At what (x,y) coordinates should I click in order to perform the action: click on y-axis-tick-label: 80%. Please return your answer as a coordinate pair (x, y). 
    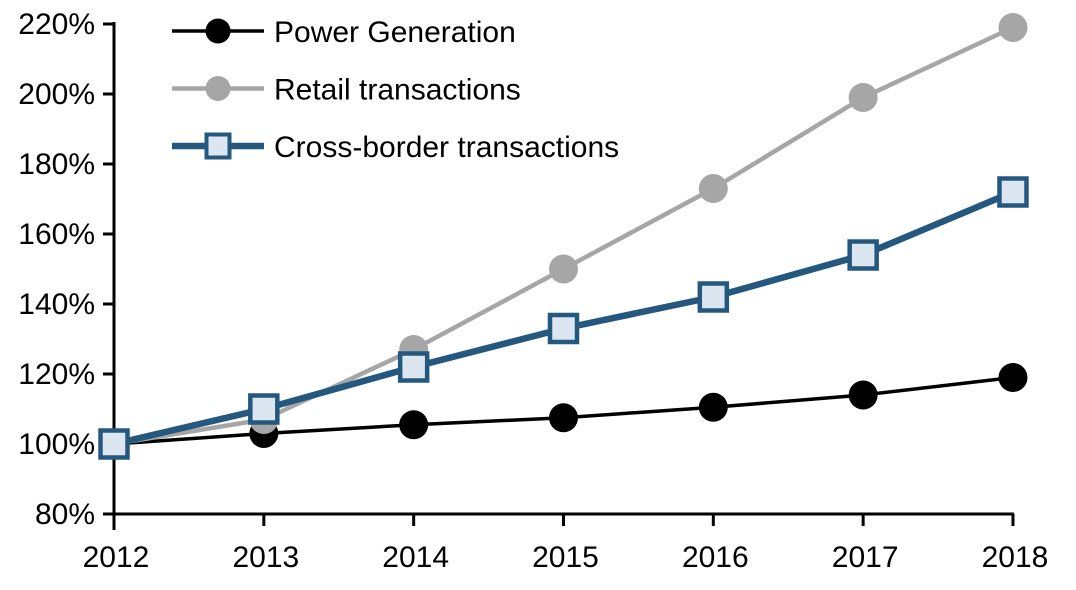
    Looking at the image, I should click on (65, 514).